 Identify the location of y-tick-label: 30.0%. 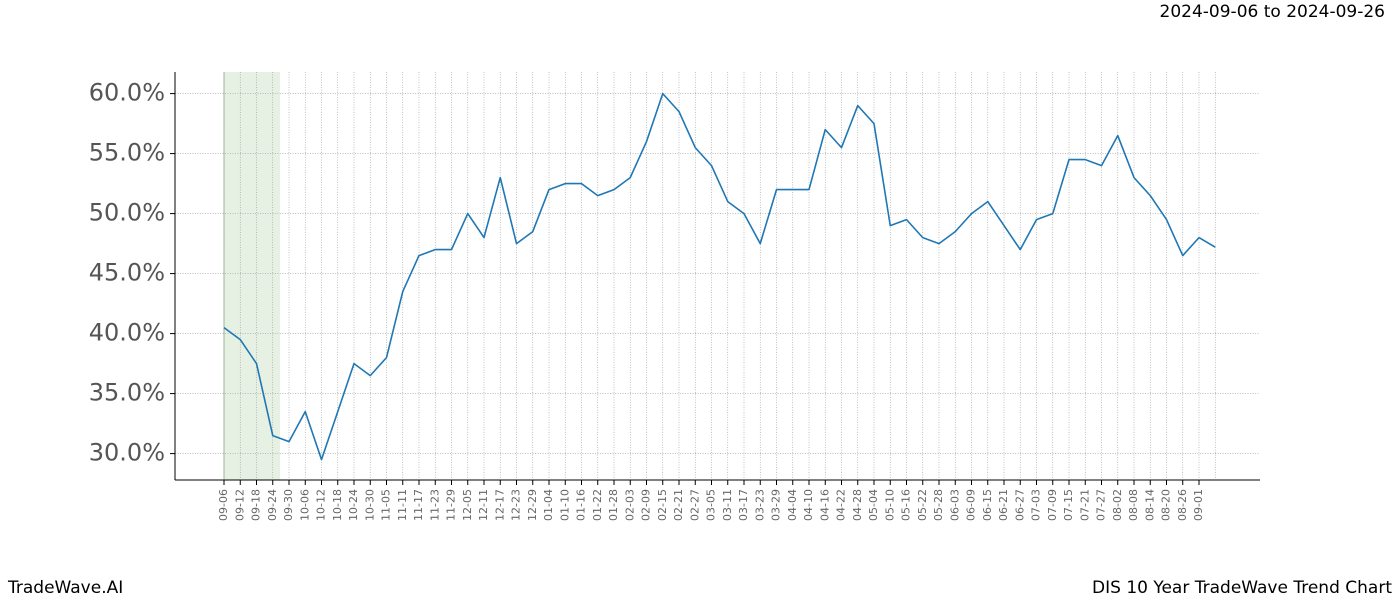
(127, 453).